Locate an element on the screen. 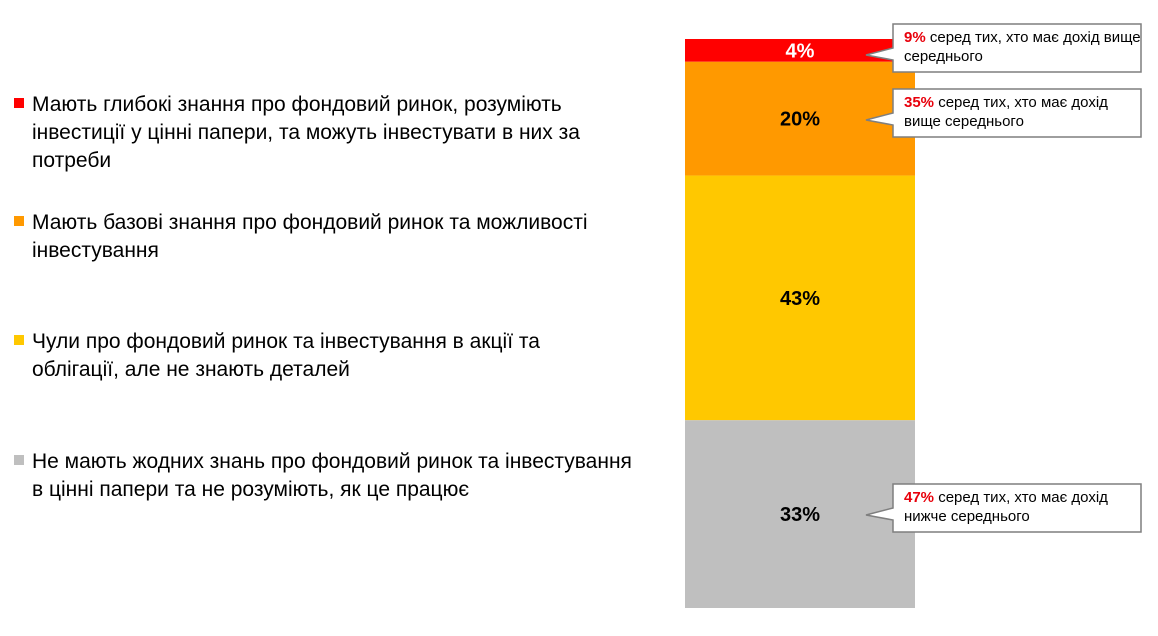  callout-percent: 35% is located at coordinates (919, 102).